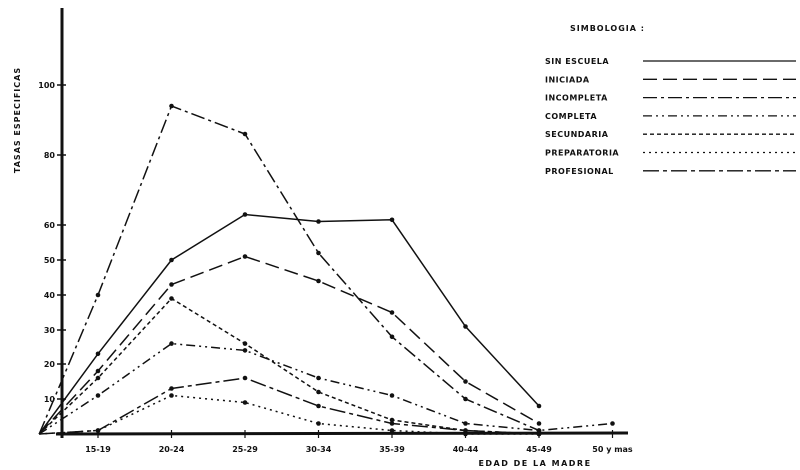 Image resolution: width=800 pixels, height=470 pixels. I want to click on x-tick-label: 35-39, so click(392, 449).